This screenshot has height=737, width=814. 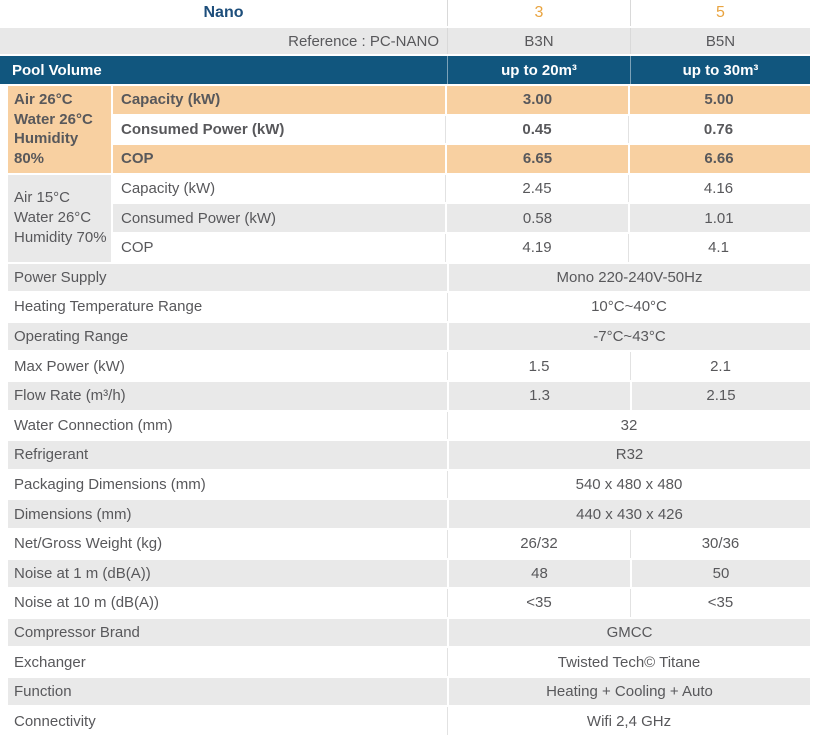 I want to click on pool-volume-value-2: up to 30m³, so click(x=720, y=70).